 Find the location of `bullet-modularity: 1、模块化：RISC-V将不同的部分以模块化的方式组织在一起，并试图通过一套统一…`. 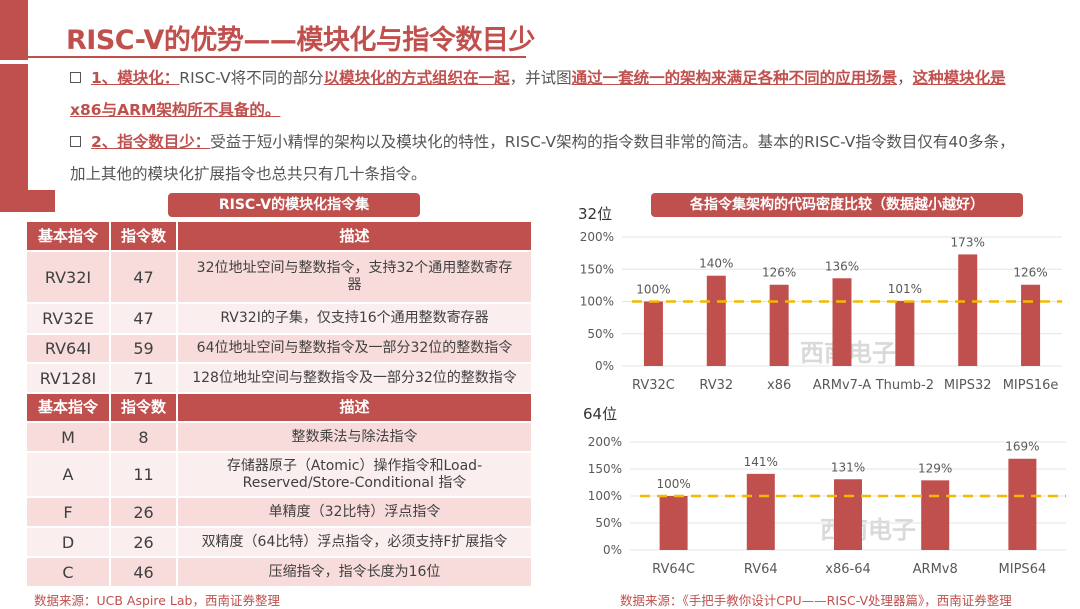

bullet-modularity: 1、模块化：RISC-V将不同的部分以模块化的方式组织在一起，并试图通过一套统一… is located at coordinates (550, 94).